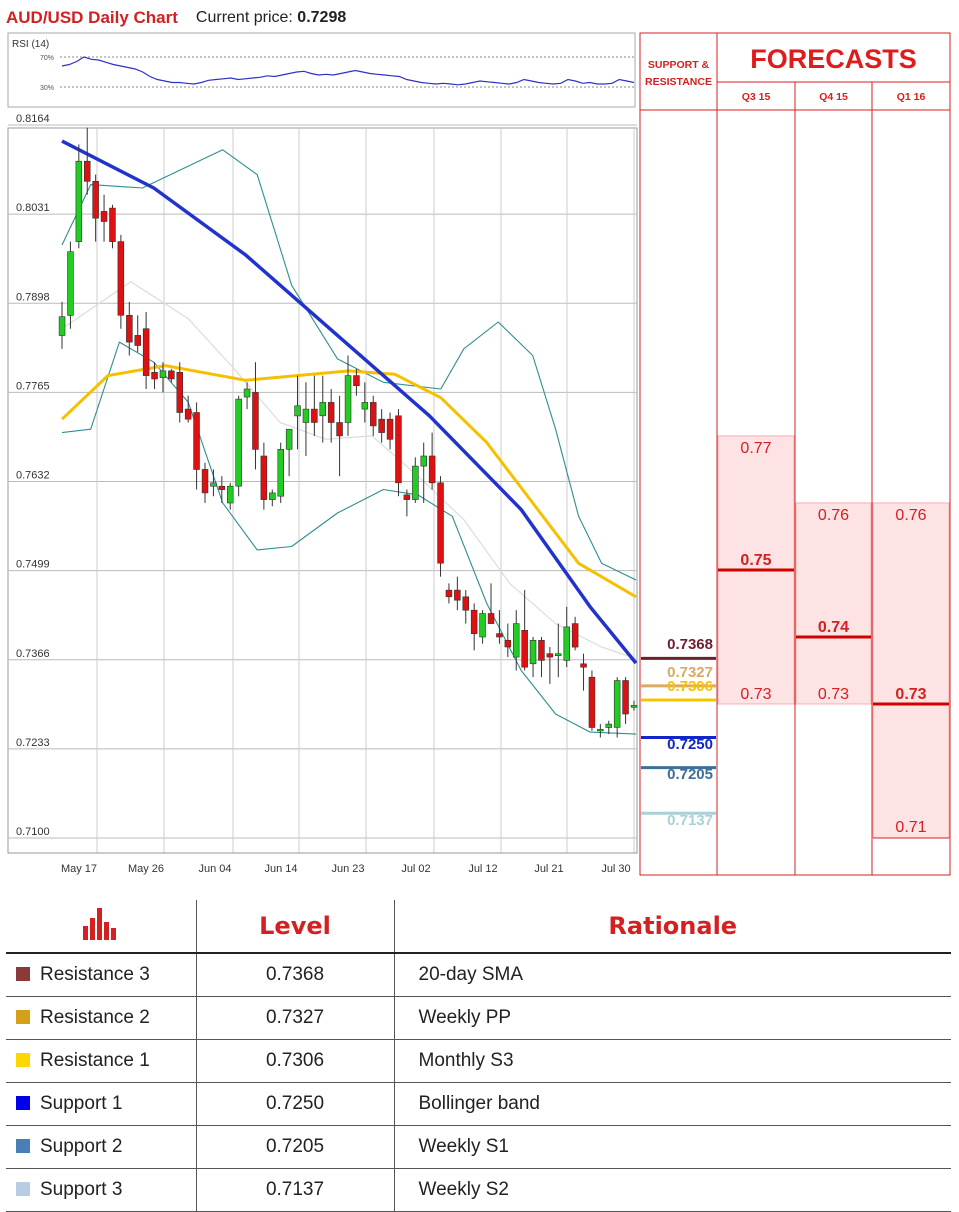 The image size is (959, 1212). I want to click on forecast-quarter-label: Q3 15, so click(756, 97).